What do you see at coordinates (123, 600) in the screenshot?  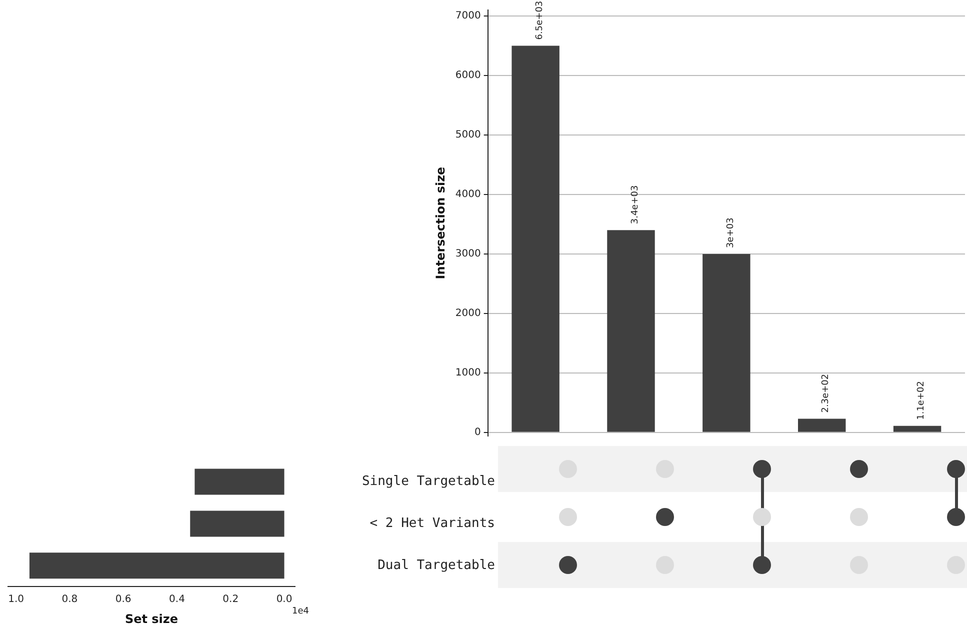 I see `x-tick-label: 0.6` at bounding box center [123, 600].